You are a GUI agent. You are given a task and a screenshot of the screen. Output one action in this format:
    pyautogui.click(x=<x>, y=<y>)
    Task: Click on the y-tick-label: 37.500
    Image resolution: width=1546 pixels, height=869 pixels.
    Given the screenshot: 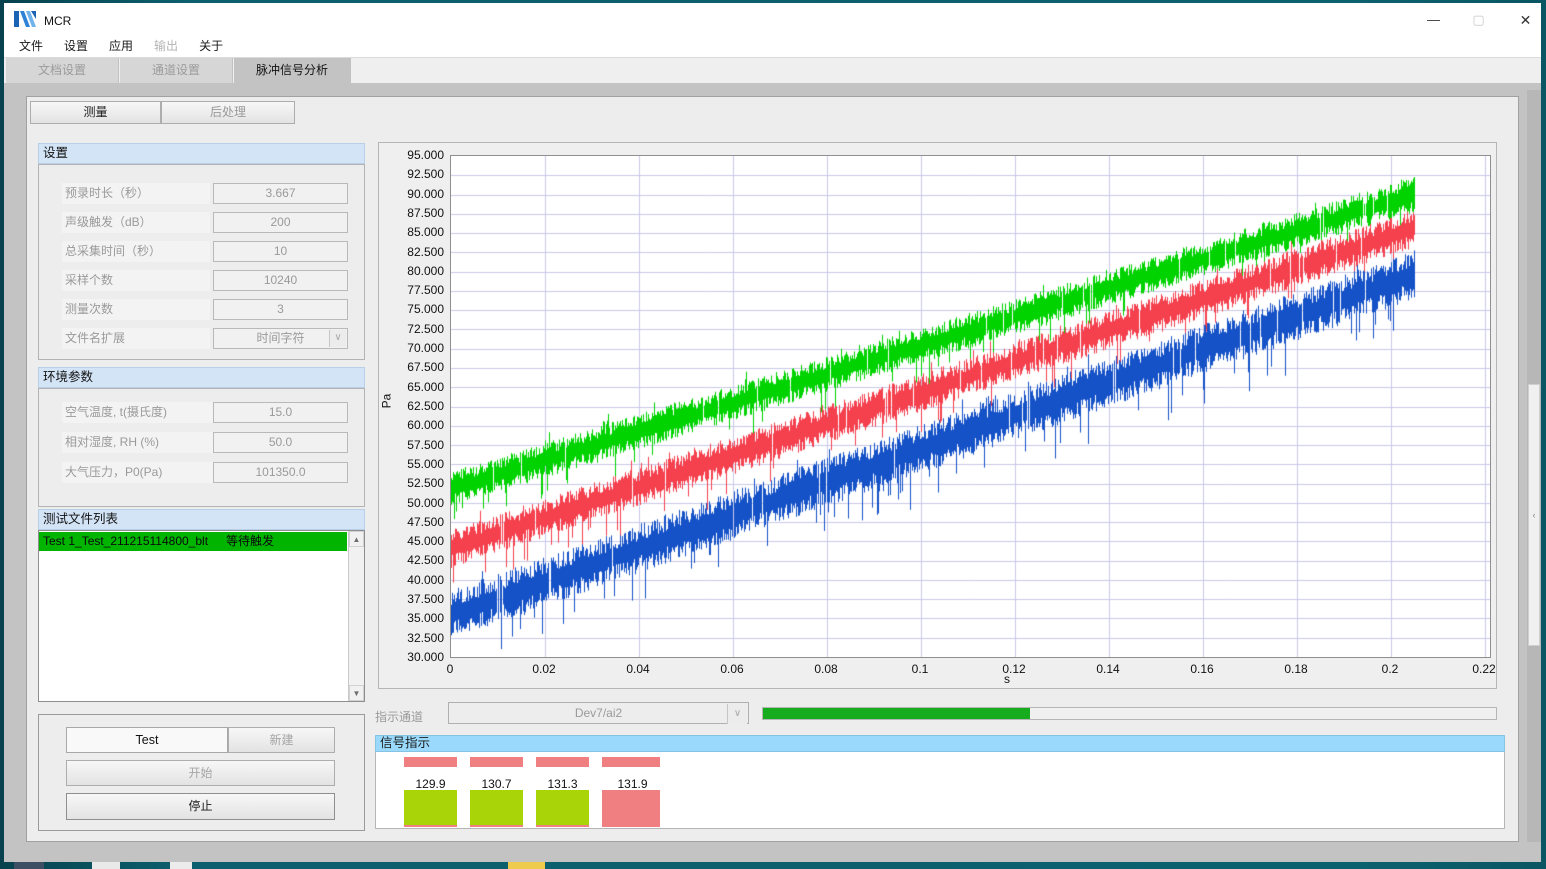 What is the action you would take?
    pyautogui.click(x=425, y=599)
    